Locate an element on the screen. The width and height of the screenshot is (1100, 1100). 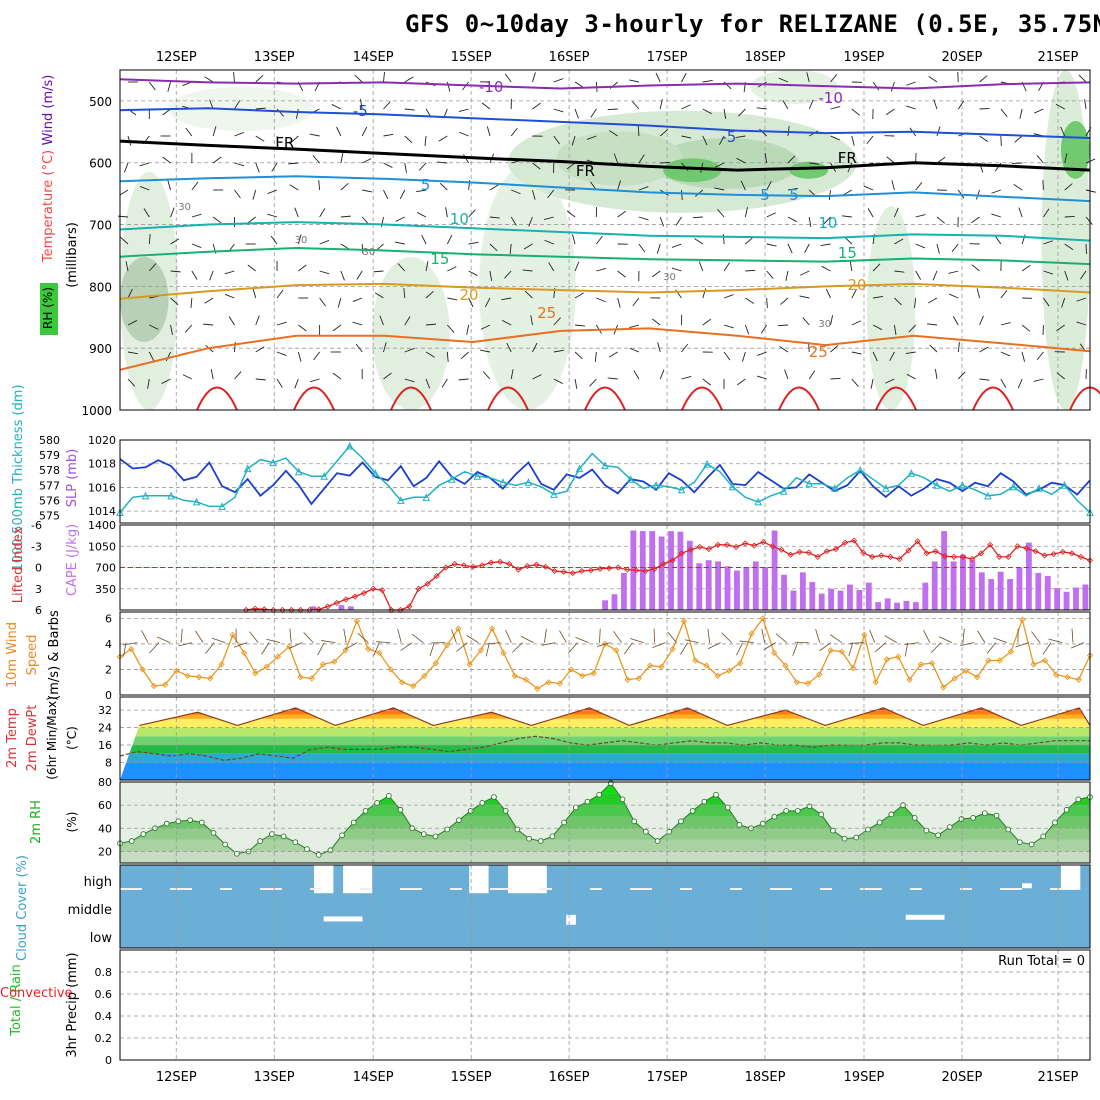
thickness-marker is located at coordinates (885, 488).